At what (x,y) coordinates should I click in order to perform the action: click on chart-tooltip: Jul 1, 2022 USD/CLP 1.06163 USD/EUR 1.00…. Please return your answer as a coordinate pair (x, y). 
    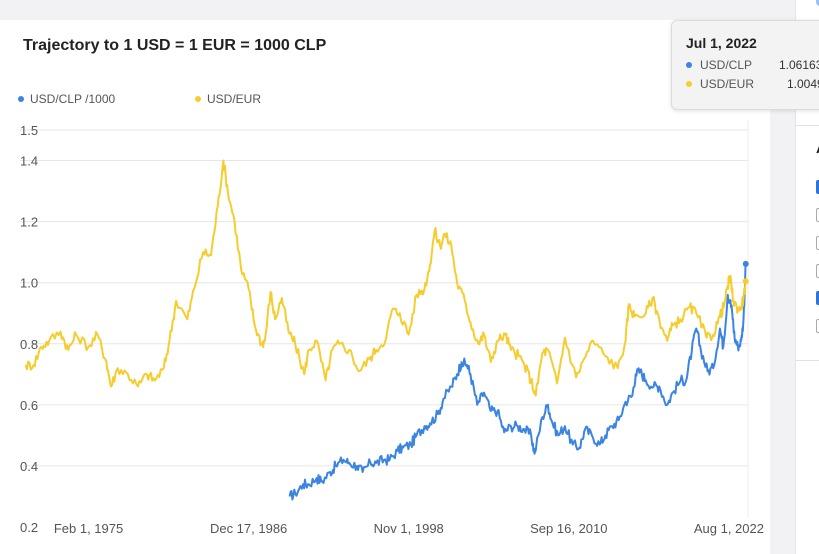
    Looking at the image, I should click on (745, 65).